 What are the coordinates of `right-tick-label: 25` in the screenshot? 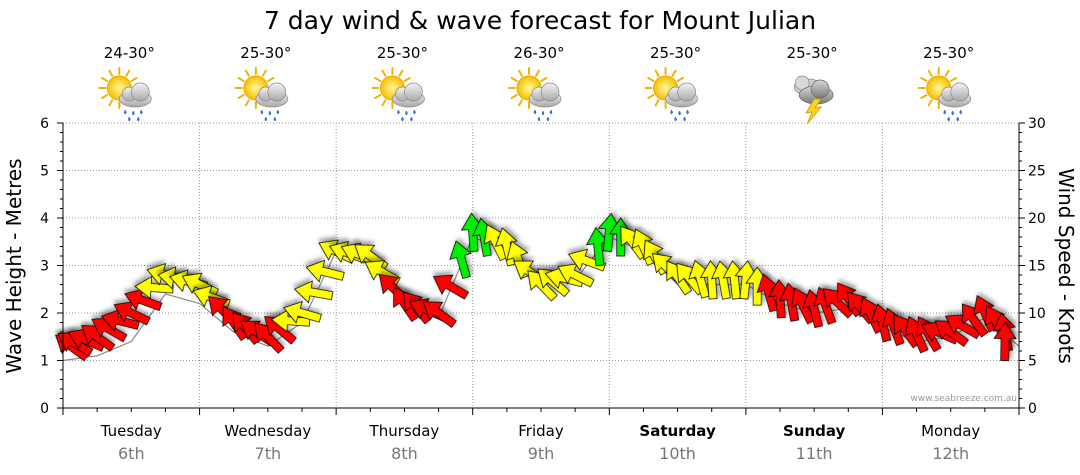 It's located at (1037, 172).